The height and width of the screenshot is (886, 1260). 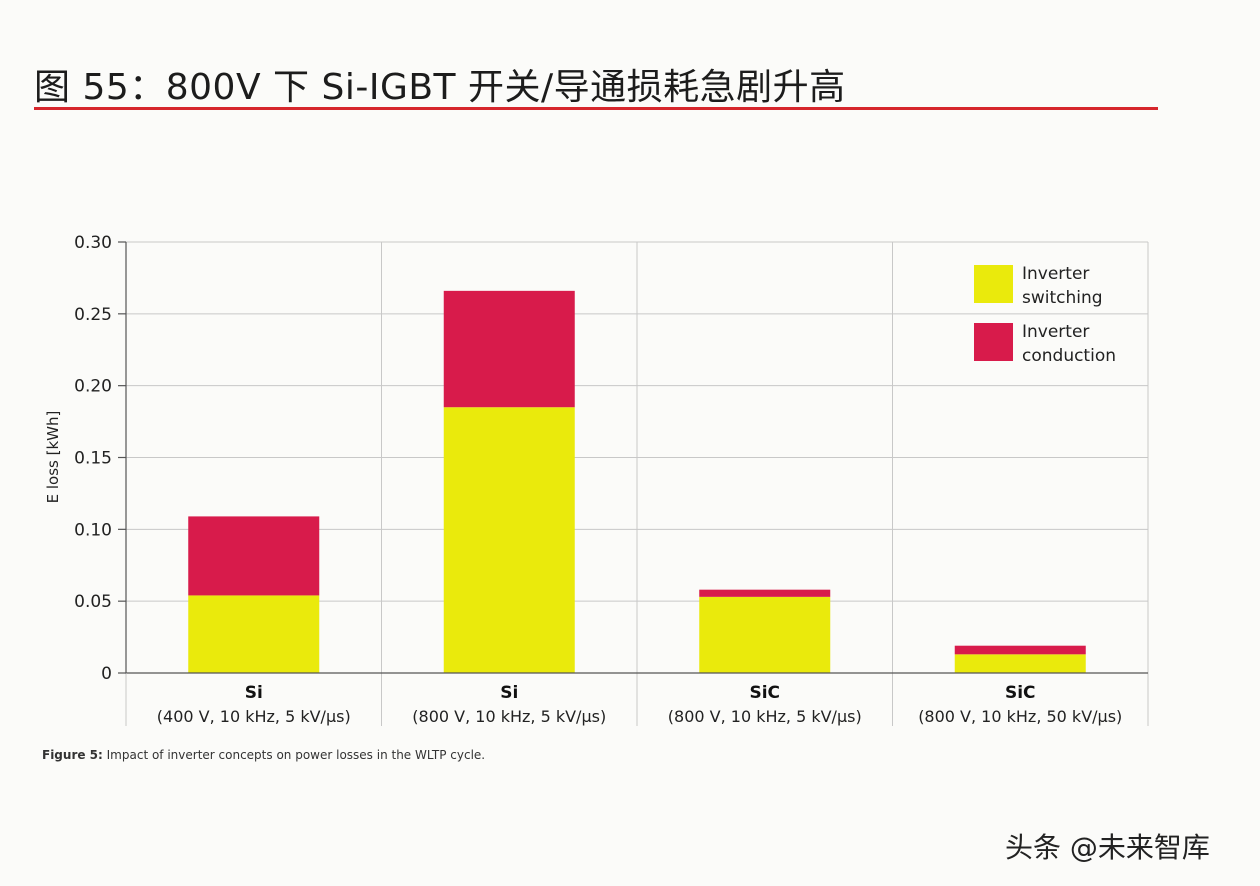 I want to click on legend-label-conduction-2: conduction, so click(x=1069, y=356).